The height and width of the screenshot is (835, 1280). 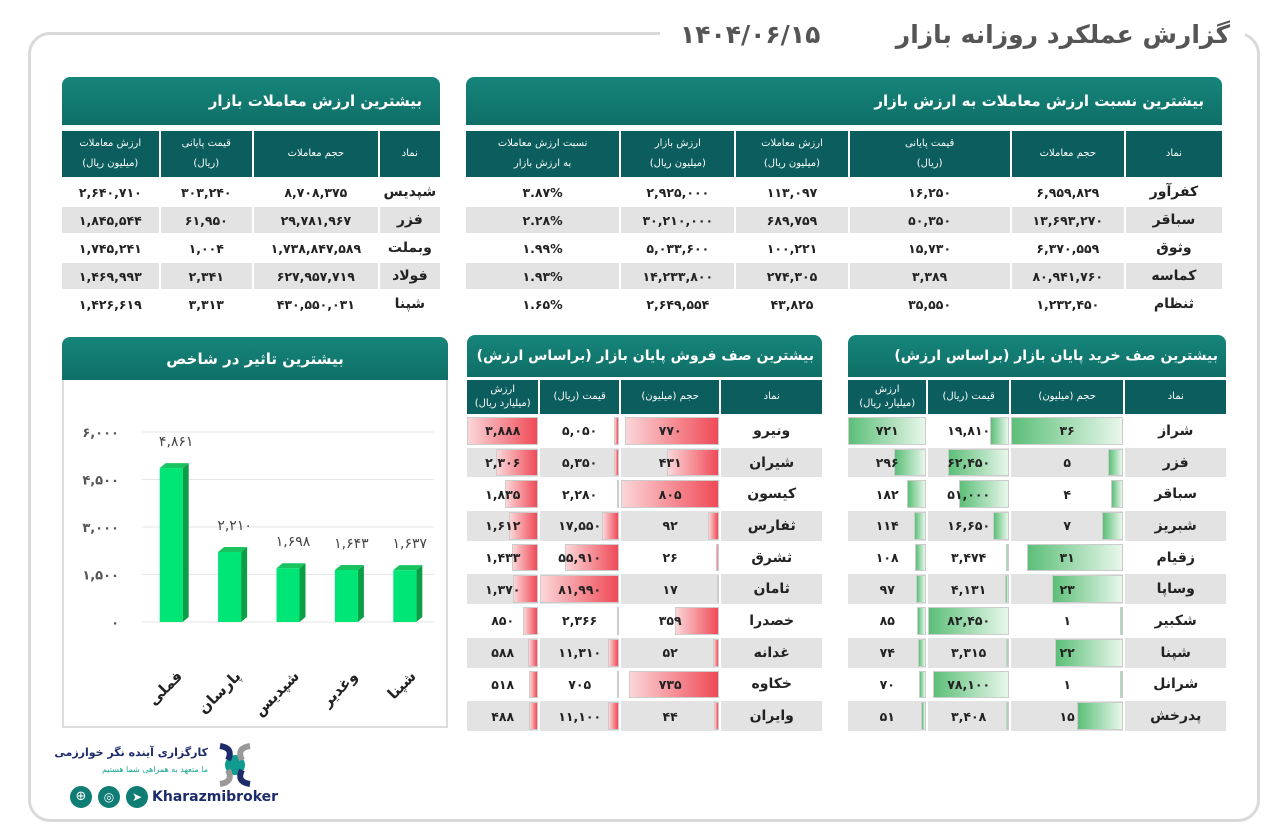 What do you see at coordinates (1037, 462) in the screenshot?
I see `table-row: فزر ۵ ۶۲,۴۵۰ ۲۹۶` at bounding box center [1037, 462].